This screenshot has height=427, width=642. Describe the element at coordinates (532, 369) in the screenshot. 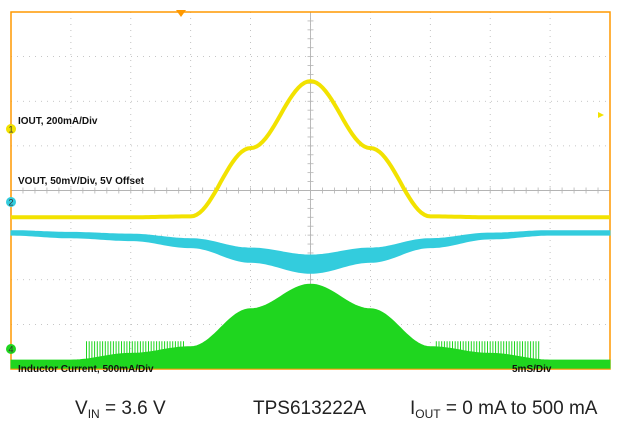

I see `timebase-label: 5mS/Div` at that location.